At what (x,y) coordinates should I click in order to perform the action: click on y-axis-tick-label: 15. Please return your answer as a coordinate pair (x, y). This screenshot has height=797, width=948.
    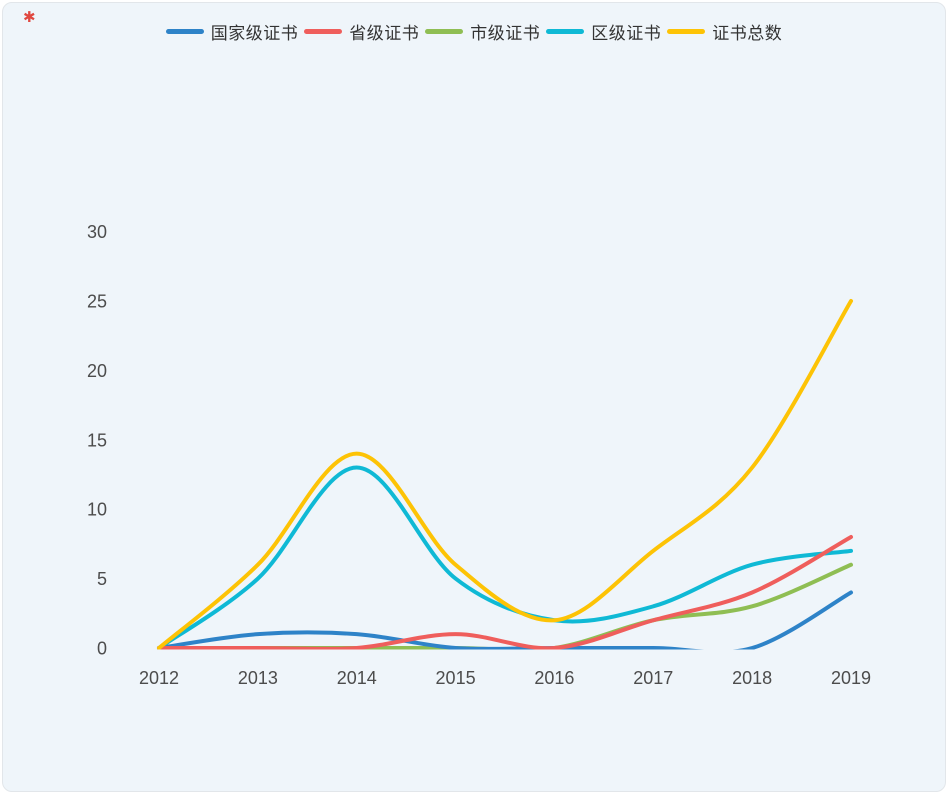
    Looking at the image, I should click on (97, 440).